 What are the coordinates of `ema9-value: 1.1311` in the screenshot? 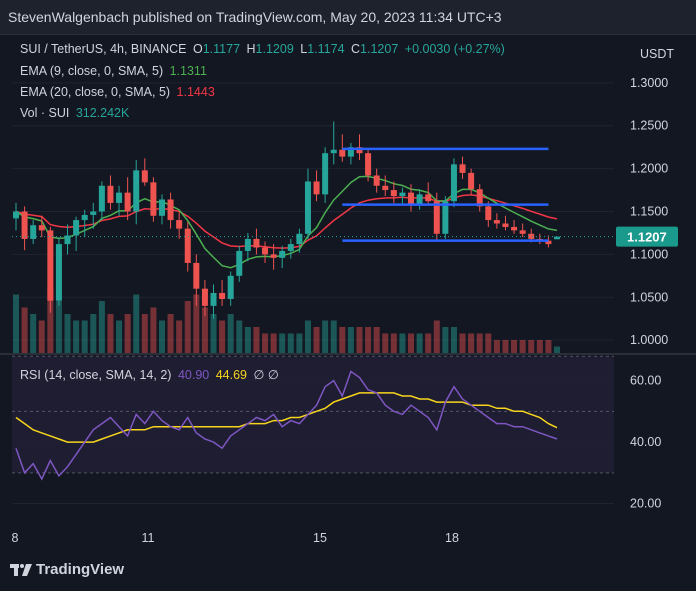 It's located at (188, 71).